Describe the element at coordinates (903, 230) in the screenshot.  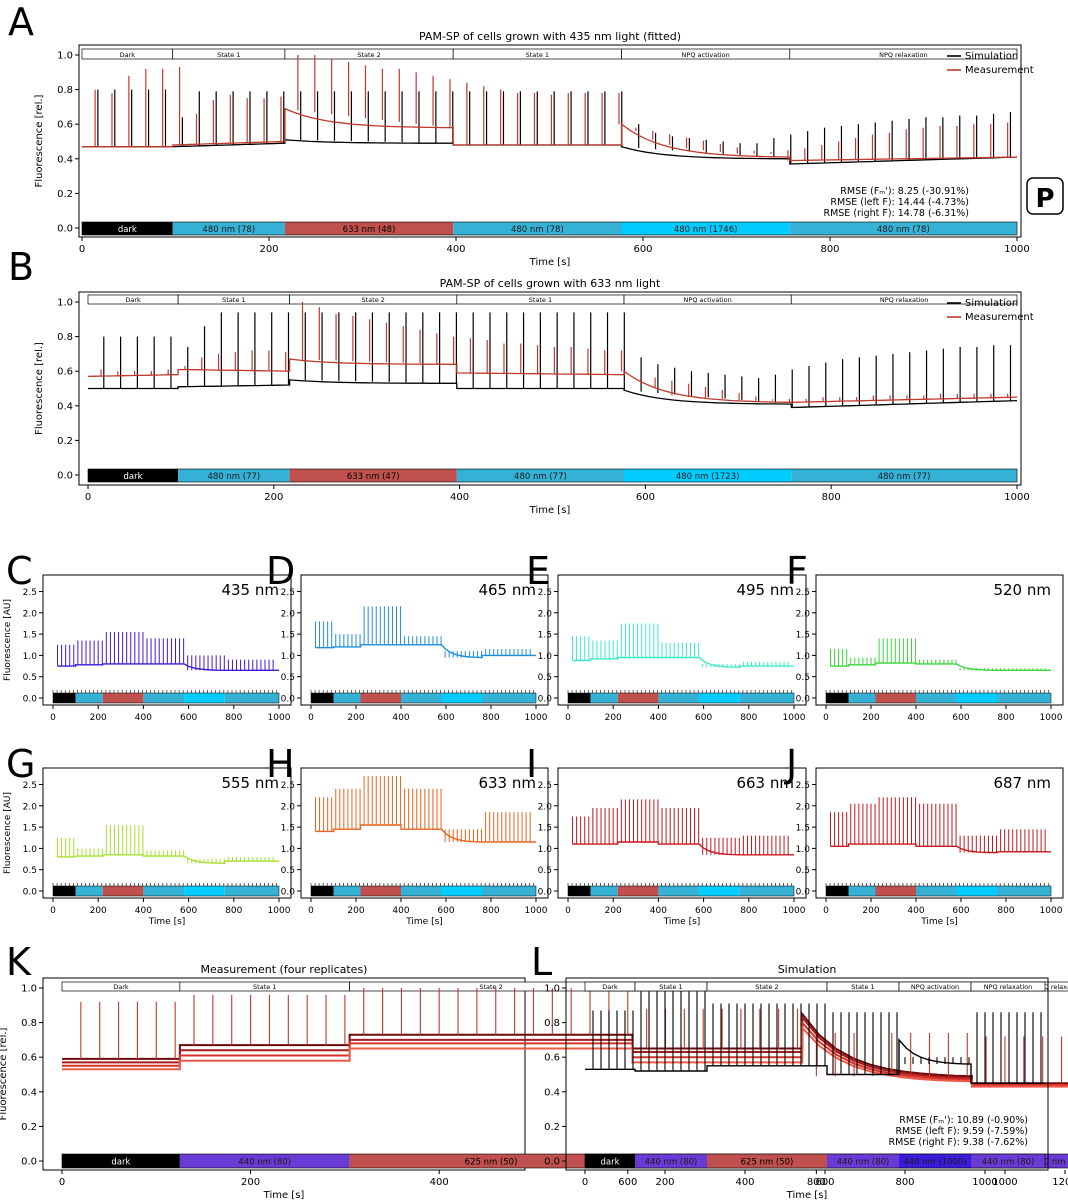
I see `light-segment-label: 480 nm (78)` at that location.